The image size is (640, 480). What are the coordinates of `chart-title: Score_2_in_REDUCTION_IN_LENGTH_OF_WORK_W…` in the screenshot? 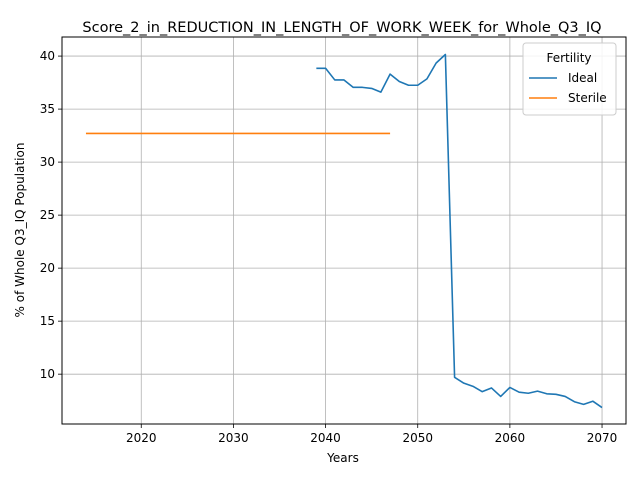 It's located at (341, 28).